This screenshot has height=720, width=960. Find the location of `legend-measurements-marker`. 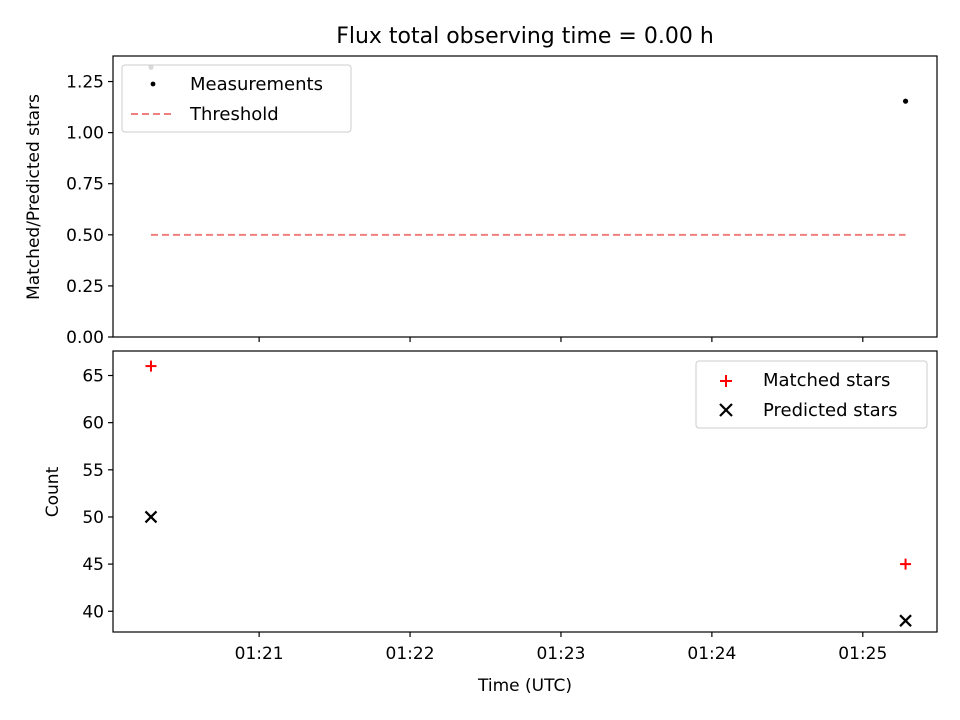

legend-measurements-marker is located at coordinates (153, 84).